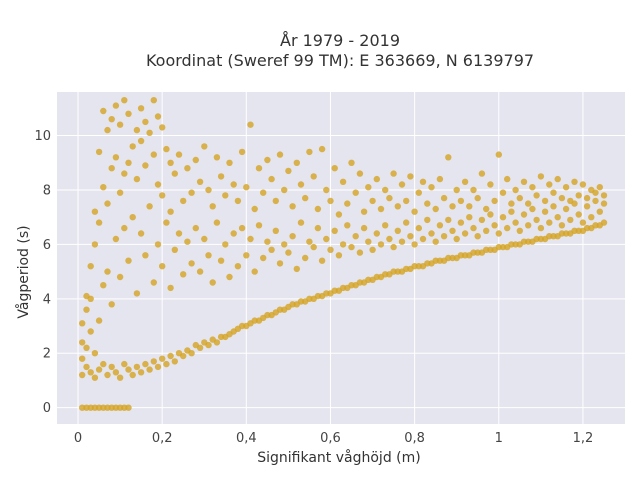 The image size is (640, 484). What do you see at coordinates (162, 438) in the screenshot?
I see `x-tick-label: 0,2` at bounding box center [162, 438].